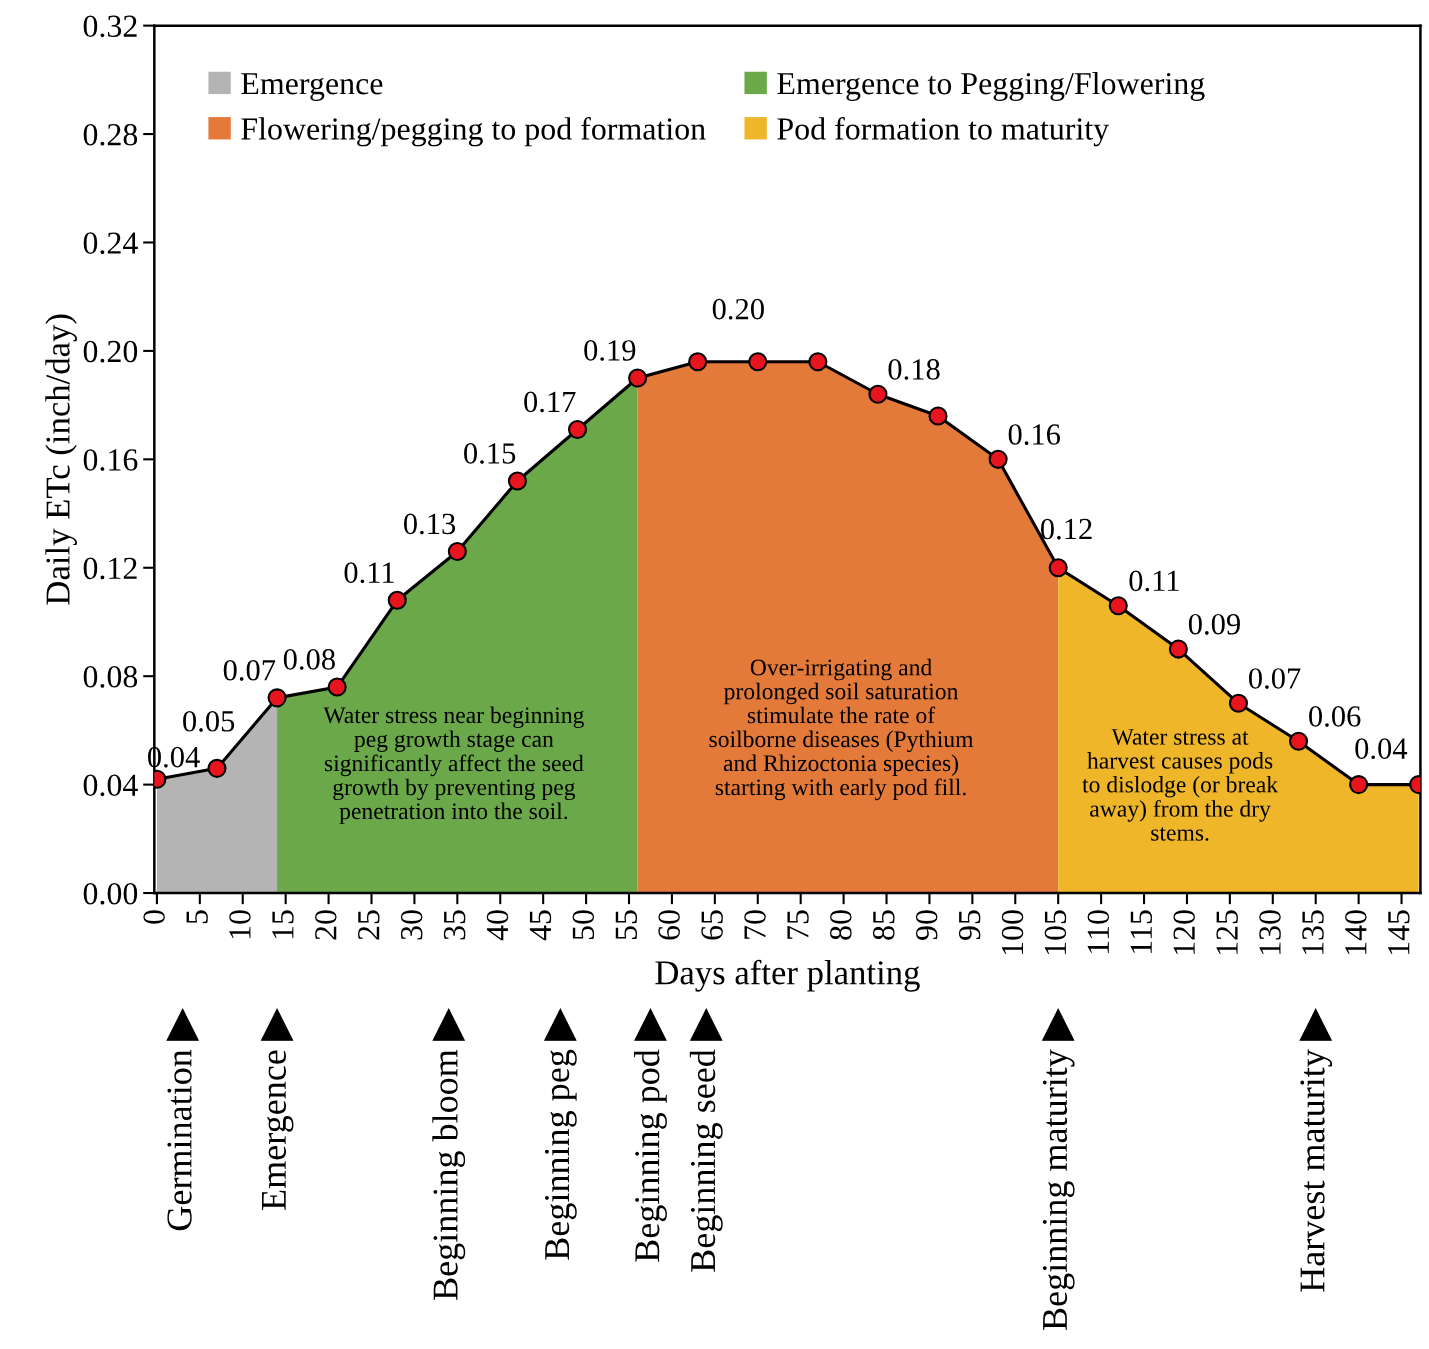 The width and height of the screenshot is (1429, 1349). What do you see at coordinates (240, 924) in the screenshot?
I see `x-tick-label: 10` at bounding box center [240, 924].